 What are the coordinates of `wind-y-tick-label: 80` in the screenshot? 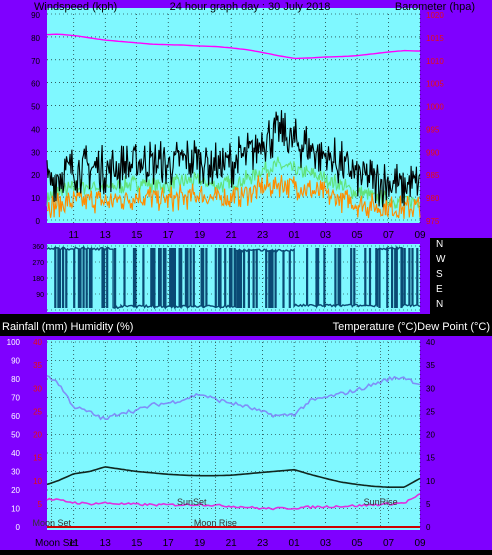 It's located at (35, 38).